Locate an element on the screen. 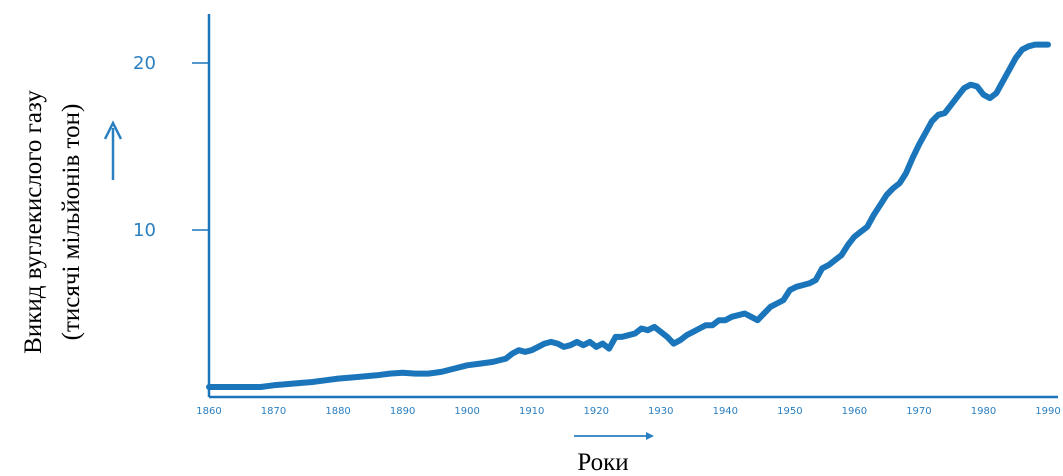  x-tick-label-1880: 1880 is located at coordinates (337, 411).